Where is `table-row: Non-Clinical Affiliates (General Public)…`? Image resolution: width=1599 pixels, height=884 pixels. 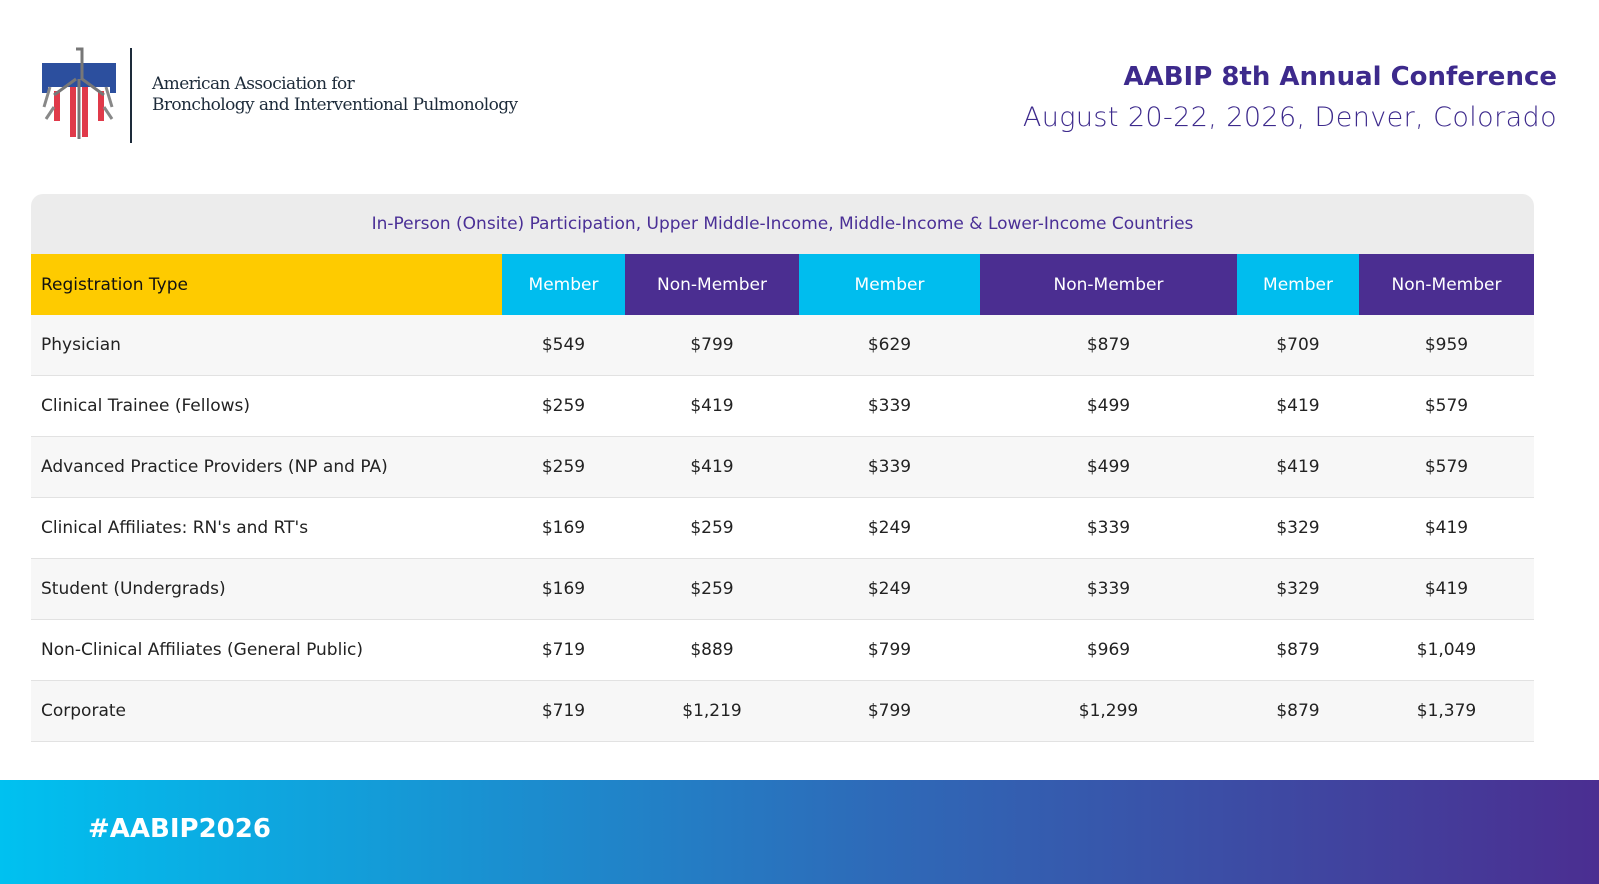 table-row: Non-Clinical Affiliates (General Public)… is located at coordinates (782, 650).